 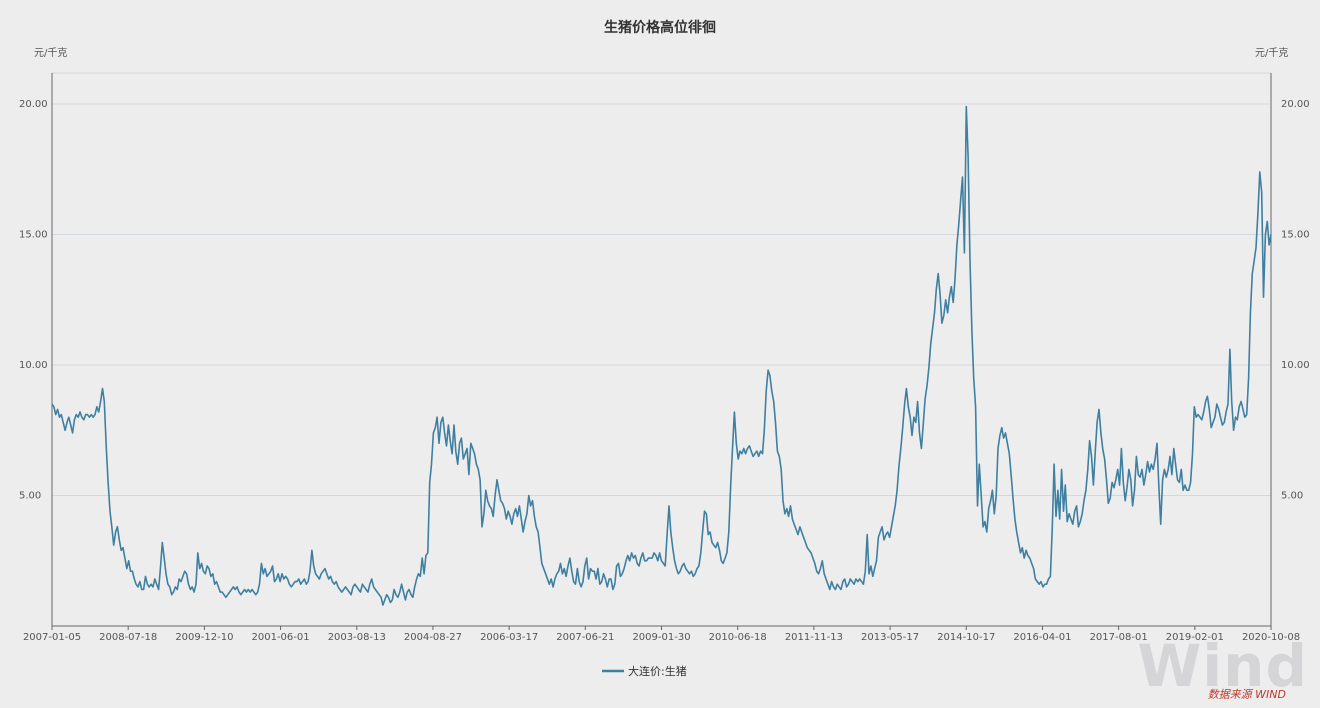 I want to click on x-tick-label: 2019-02-01, so click(x=1195, y=637).